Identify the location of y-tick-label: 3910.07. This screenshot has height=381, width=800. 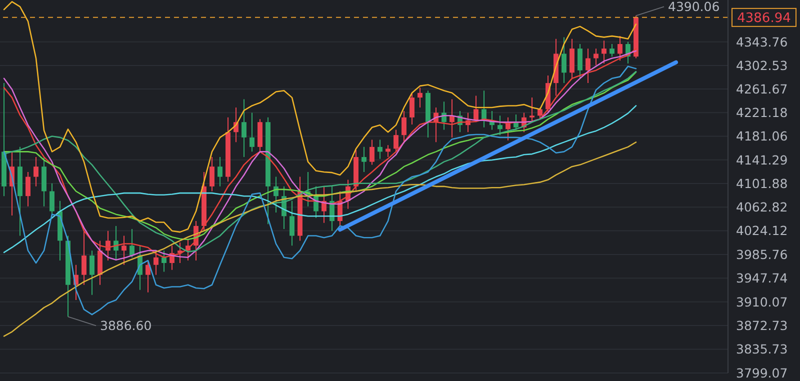
(762, 302).